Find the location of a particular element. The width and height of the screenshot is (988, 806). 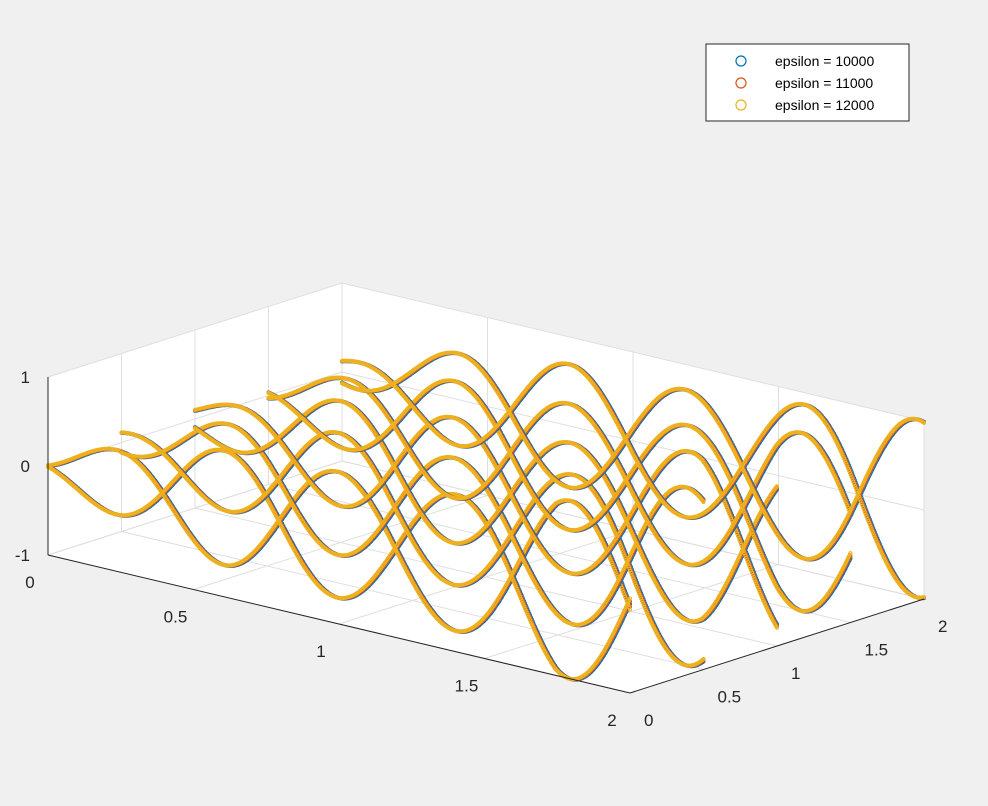

legend-entry-10000: epsilon = 10000 is located at coordinates (824, 61).